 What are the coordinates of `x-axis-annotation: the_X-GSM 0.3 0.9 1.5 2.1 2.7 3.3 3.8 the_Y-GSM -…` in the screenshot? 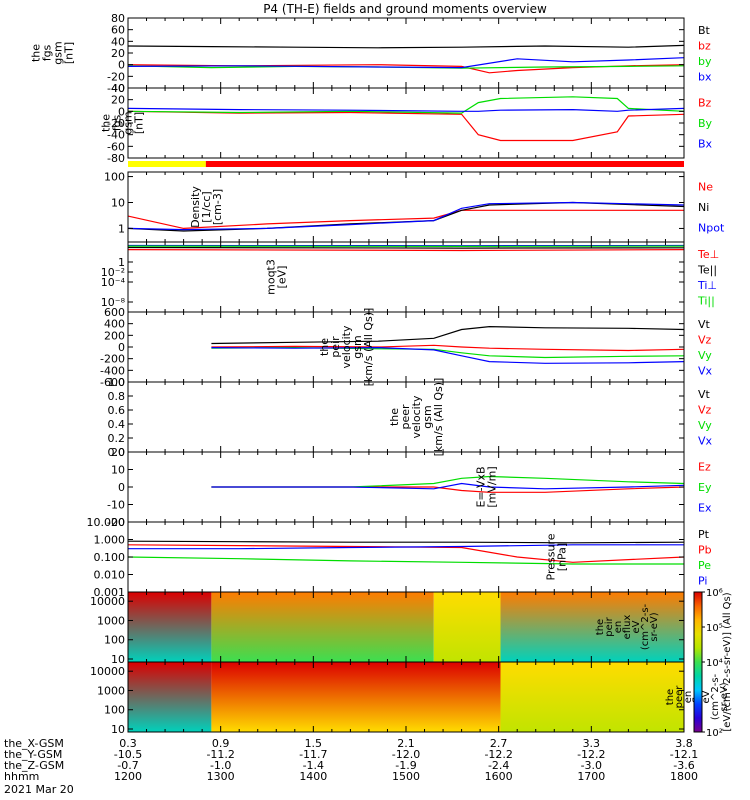 It's located at (351, 766).